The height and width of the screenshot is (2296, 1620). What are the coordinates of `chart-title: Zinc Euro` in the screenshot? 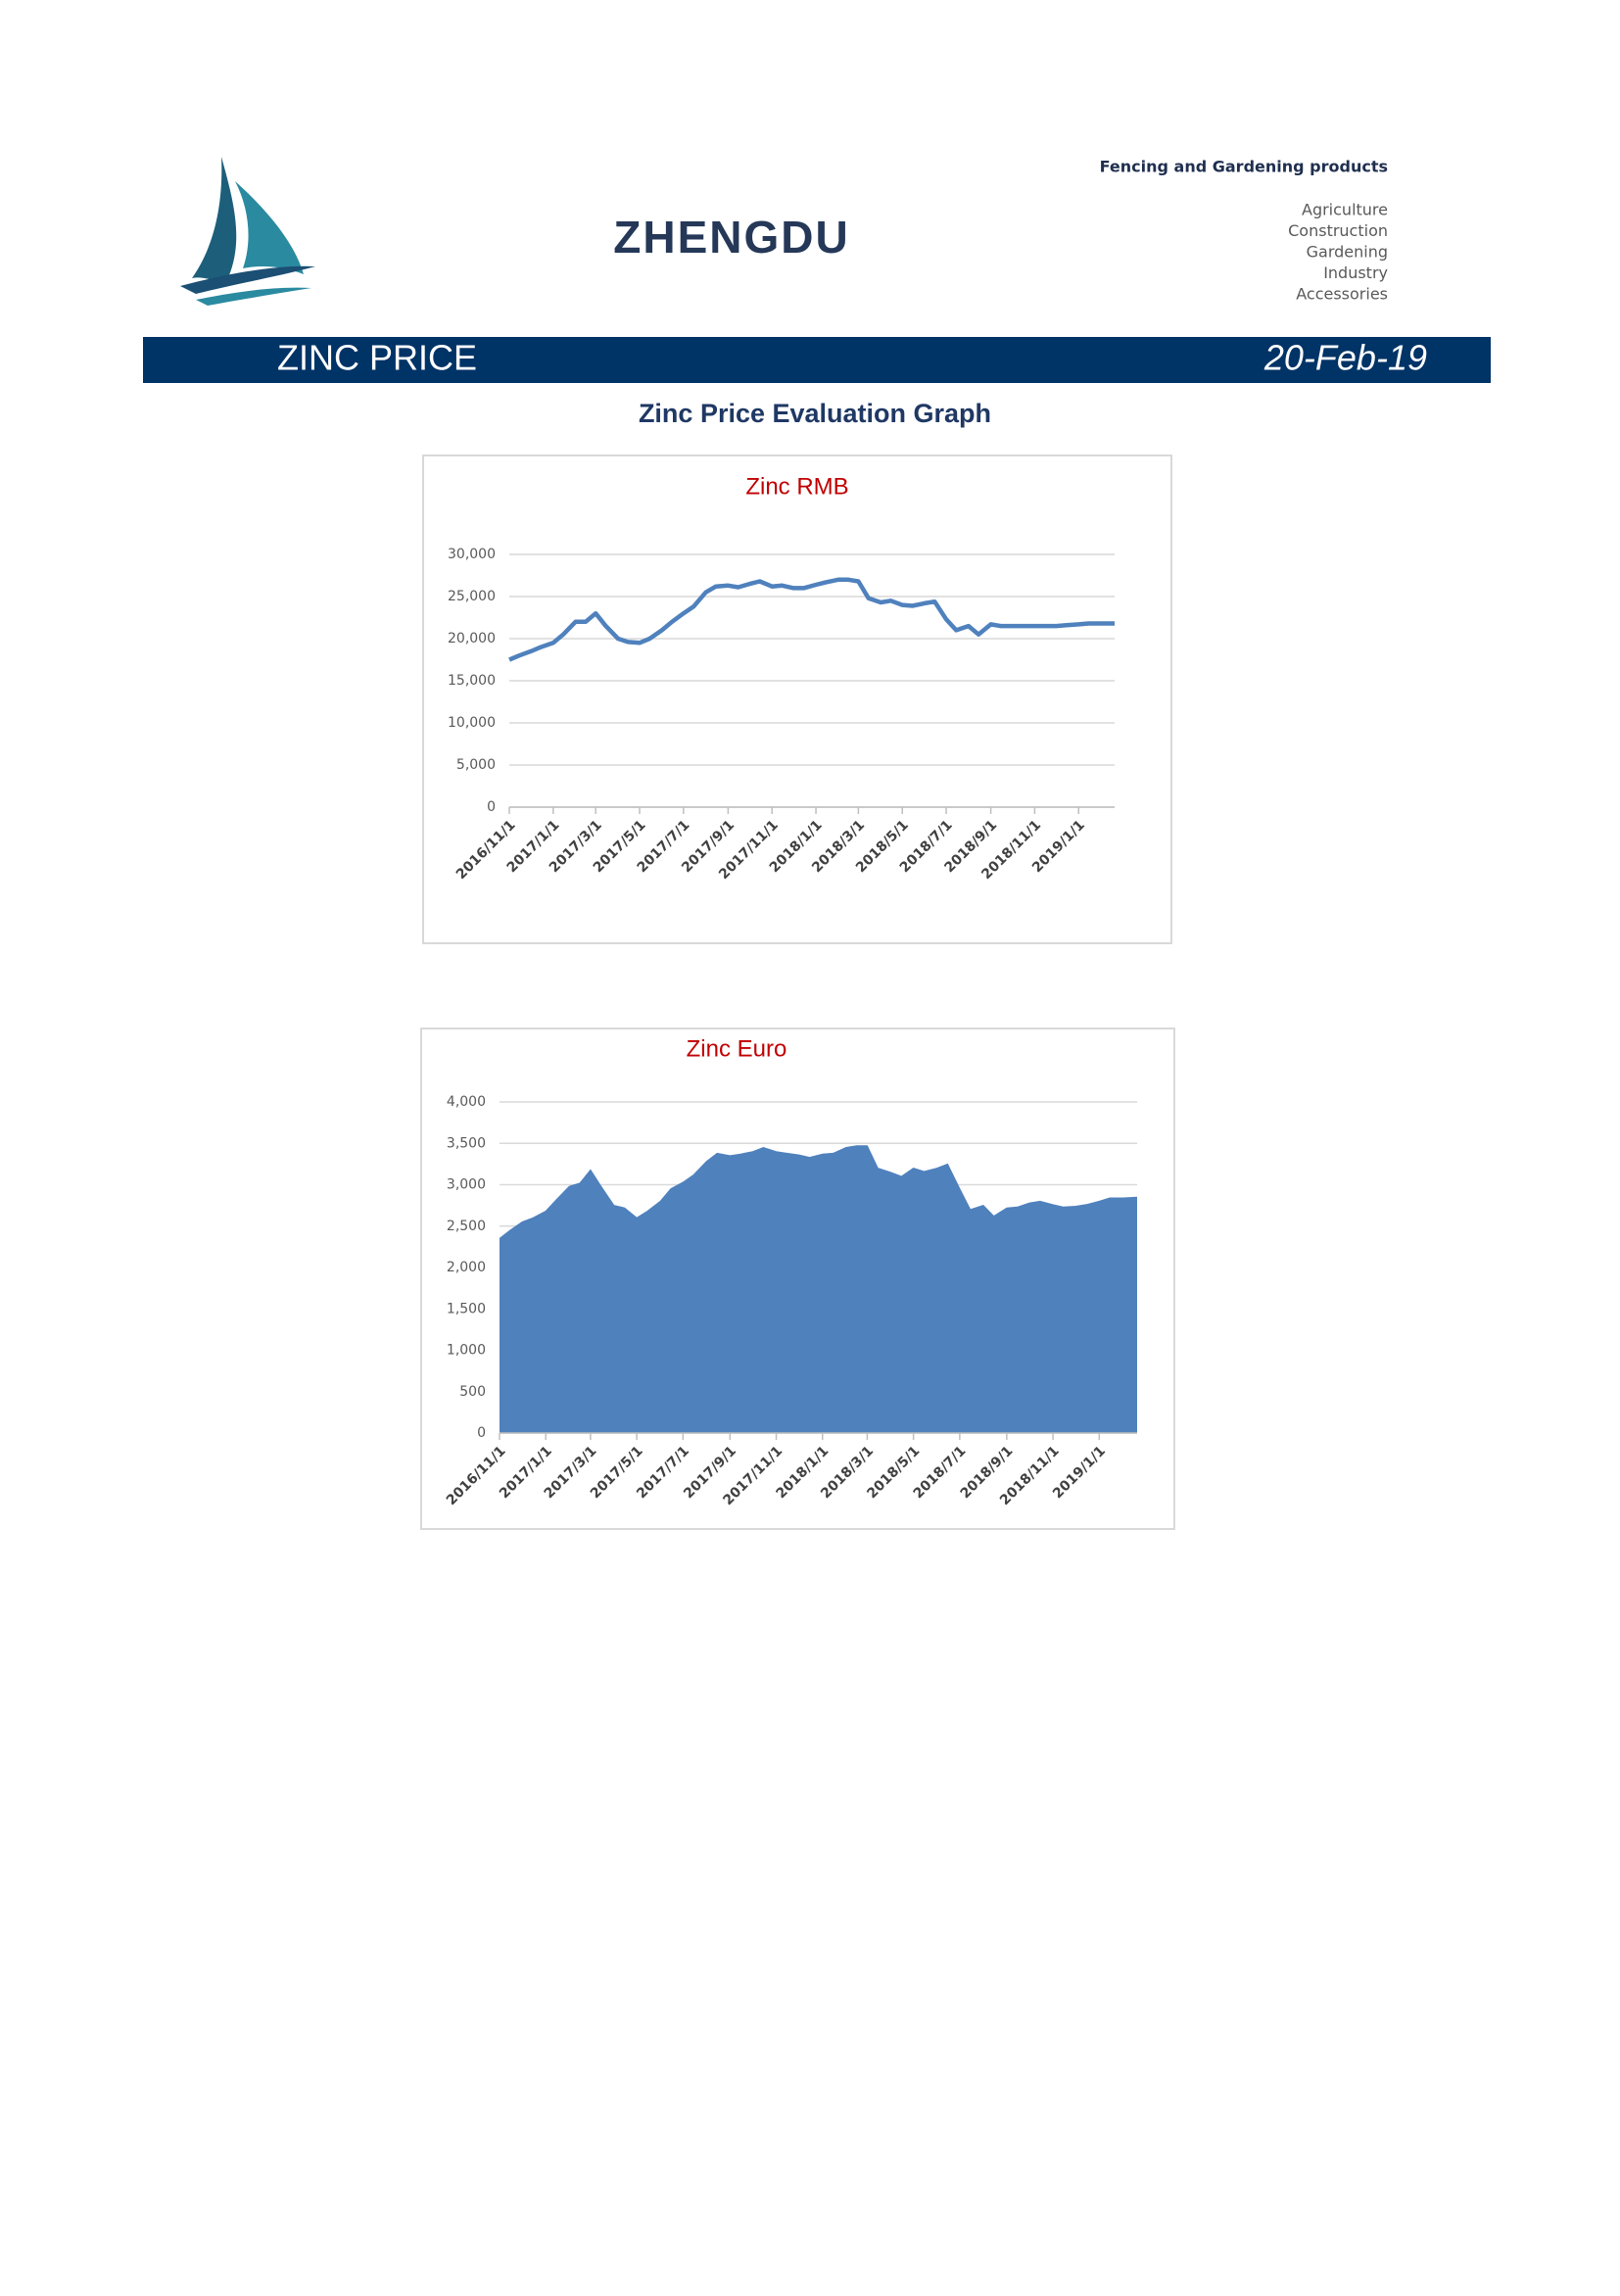 It's located at (737, 1048).